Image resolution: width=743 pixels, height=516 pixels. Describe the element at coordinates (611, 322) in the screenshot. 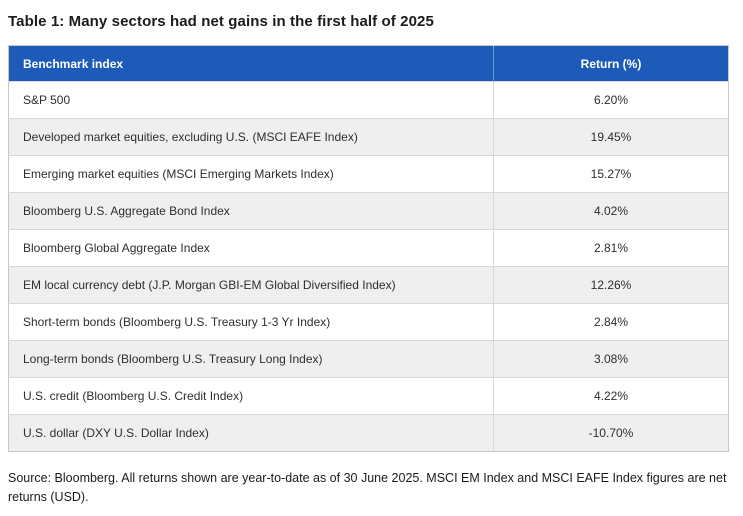

I see `return-cell: 2.84%` at that location.